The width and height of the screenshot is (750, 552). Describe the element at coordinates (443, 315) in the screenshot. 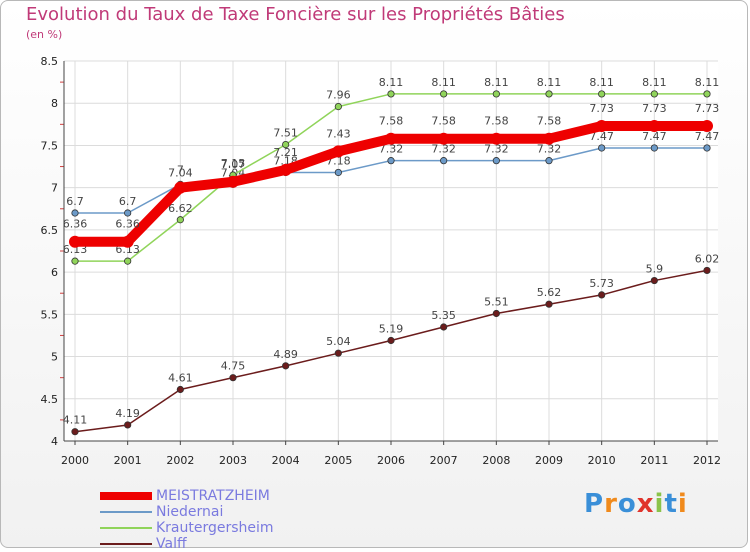

I see `data-label-valff: 5.35` at that location.